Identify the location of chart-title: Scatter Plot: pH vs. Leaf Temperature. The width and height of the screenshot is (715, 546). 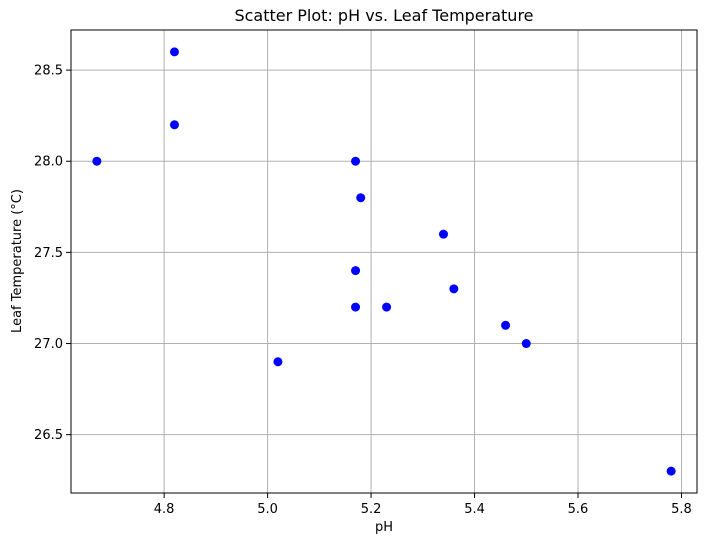
(383, 15).